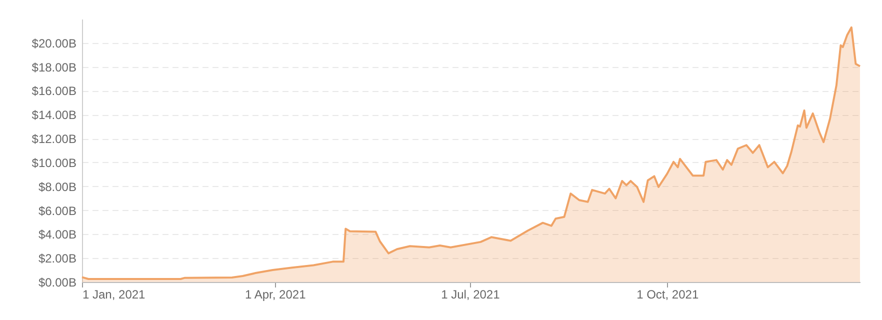 Image resolution: width=882 pixels, height=320 pixels. What do you see at coordinates (57, 235) in the screenshot?
I see `y-tick-label: $4.00B` at bounding box center [57, 235].